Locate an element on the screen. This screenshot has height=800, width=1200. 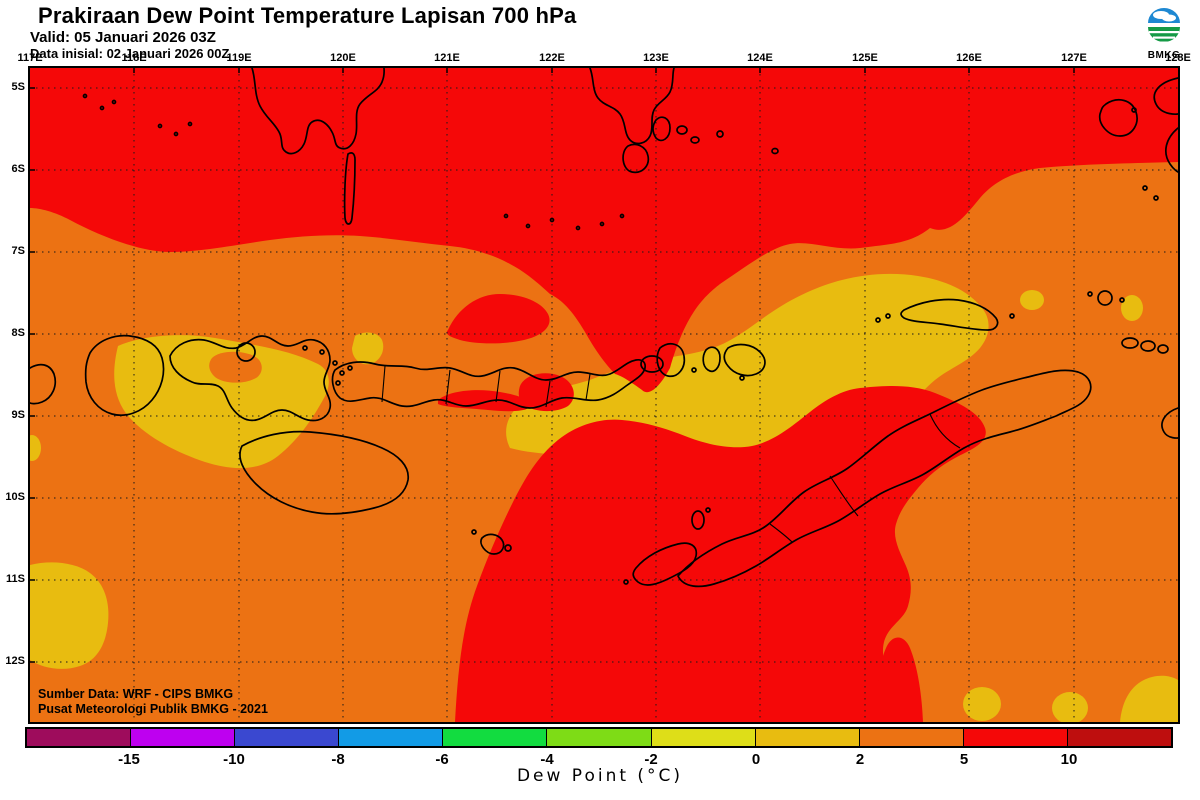
bmkg-logo-text: BMKG is located at coordinates (1164, 55).